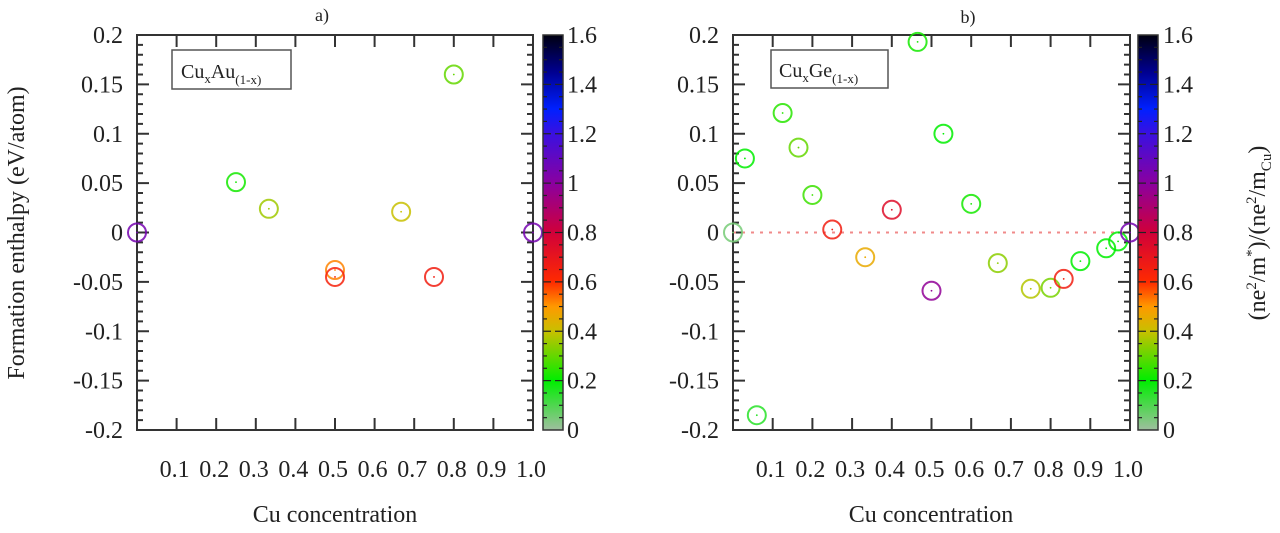  Describe the element at coordinates (698, 85) in the screenshot. I see `y-tick-label: 0.15` at that location.